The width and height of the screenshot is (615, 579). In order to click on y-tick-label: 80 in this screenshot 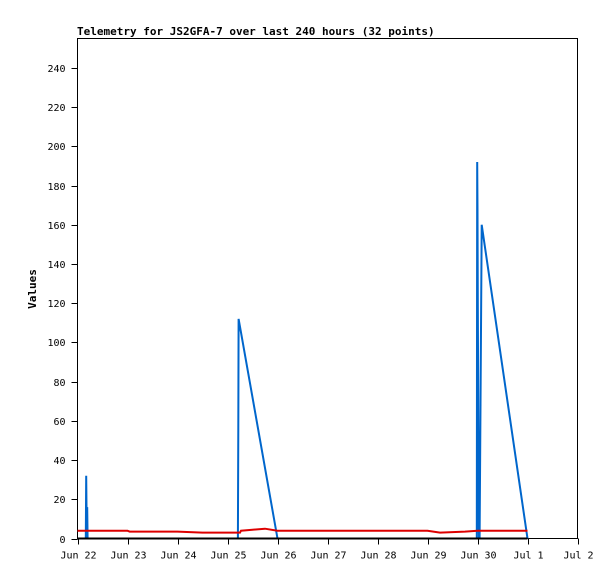, I will do `click(59, 383)`.